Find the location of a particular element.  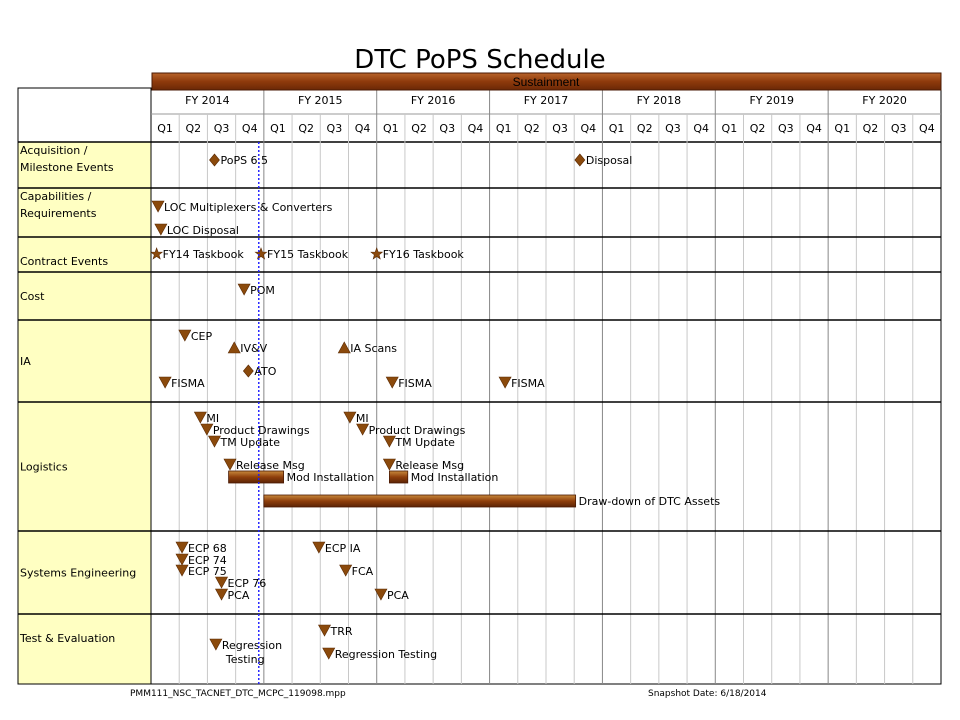

milestone-label: LOC Multiplexers & Converters is located at coordinates (248, 207).